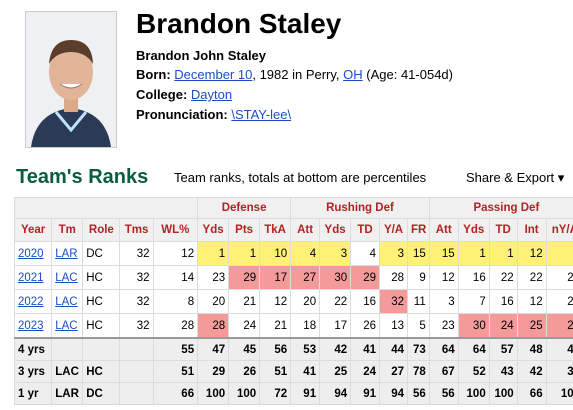  Describe the element at coordinates (559, 253) in the screenshot. I see `cell-pass-nya: 1` at that location.